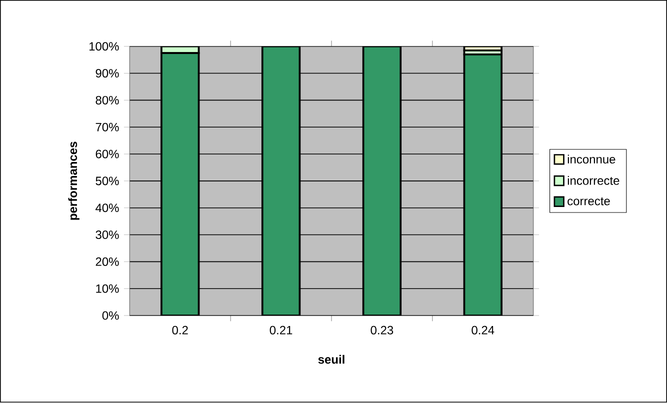  I want to click on y-tick-label: 100%, so click(104, 46).